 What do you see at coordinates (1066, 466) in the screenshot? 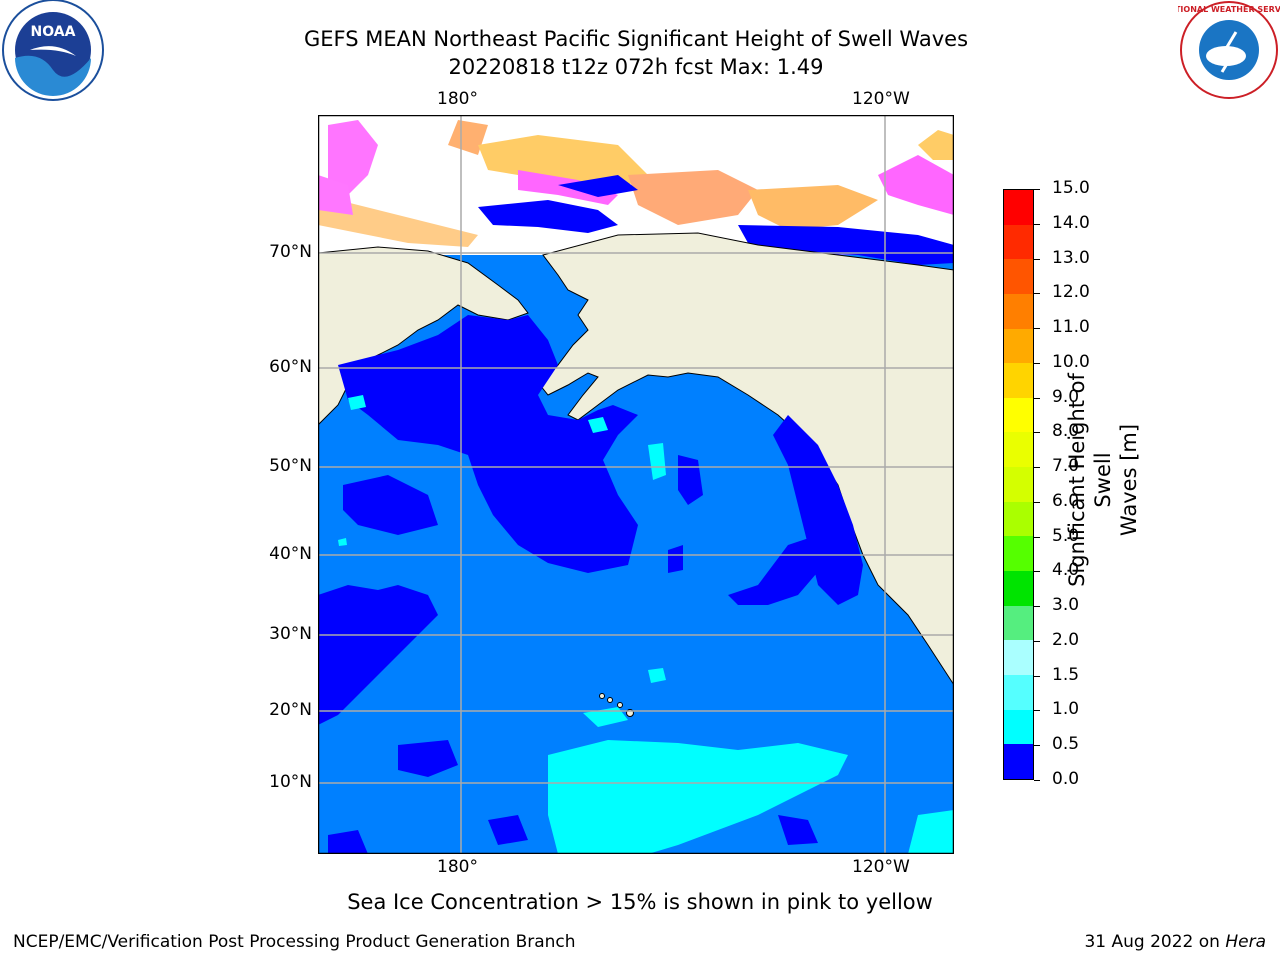
I see `colorbar-tick-label: 7.0` at bounding box center [1066, 466].